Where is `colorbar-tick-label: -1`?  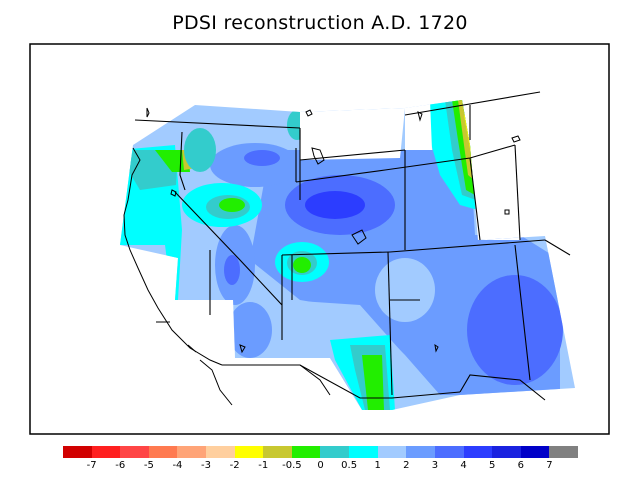
colorbar-tick-label: -1 is located at coordinates (263, 465).